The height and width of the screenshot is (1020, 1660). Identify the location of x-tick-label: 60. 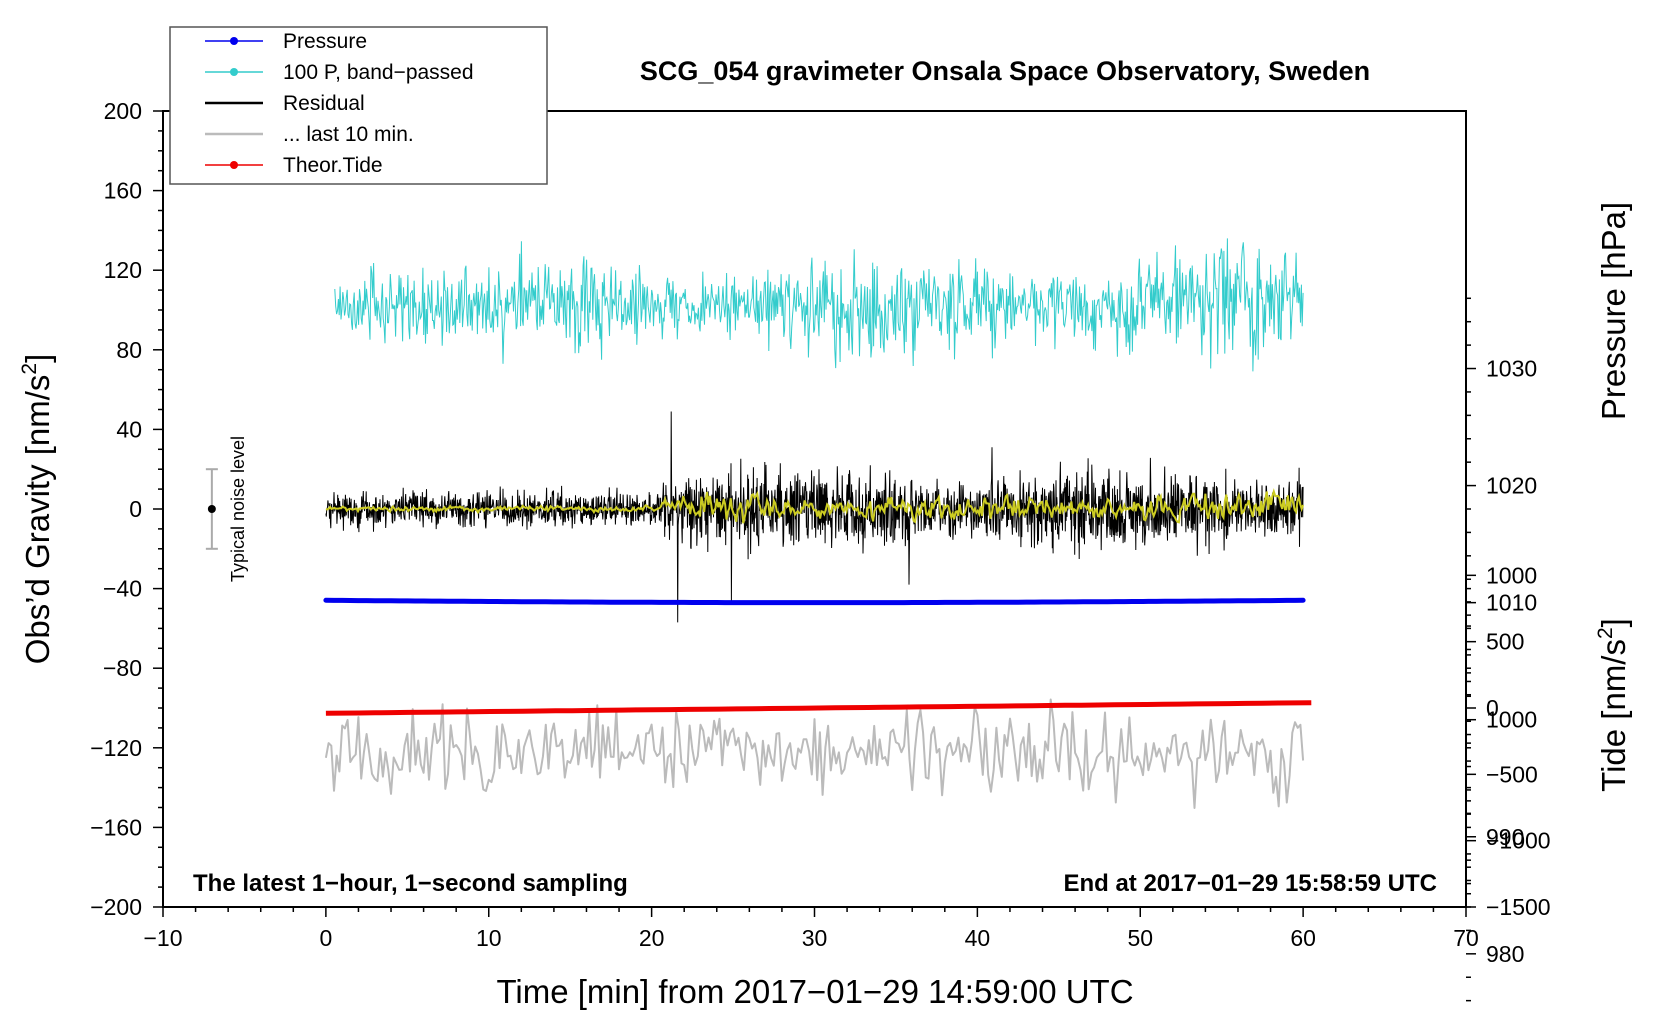
(1303, 938).